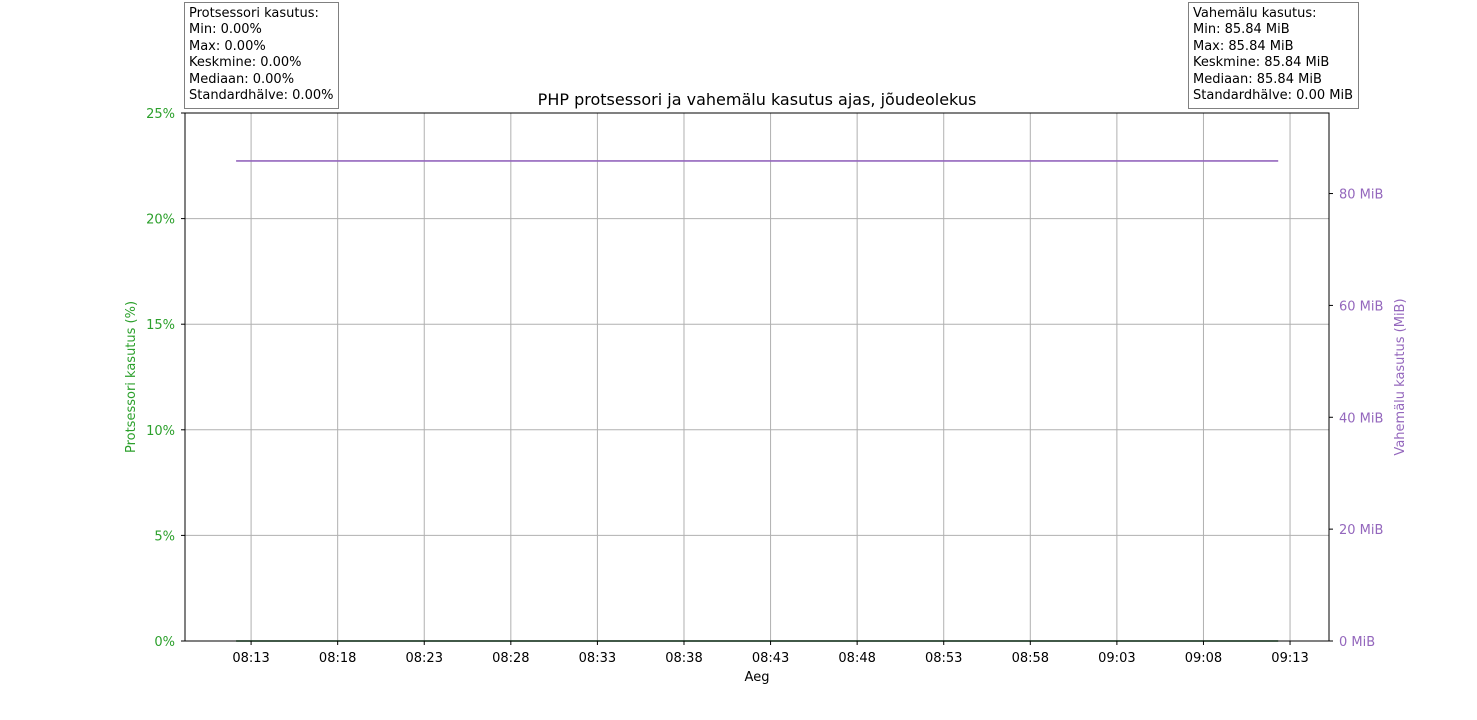 The image size is (1477, 720). I want to click on x-tick-label: 08:58, so click(1030, 658).